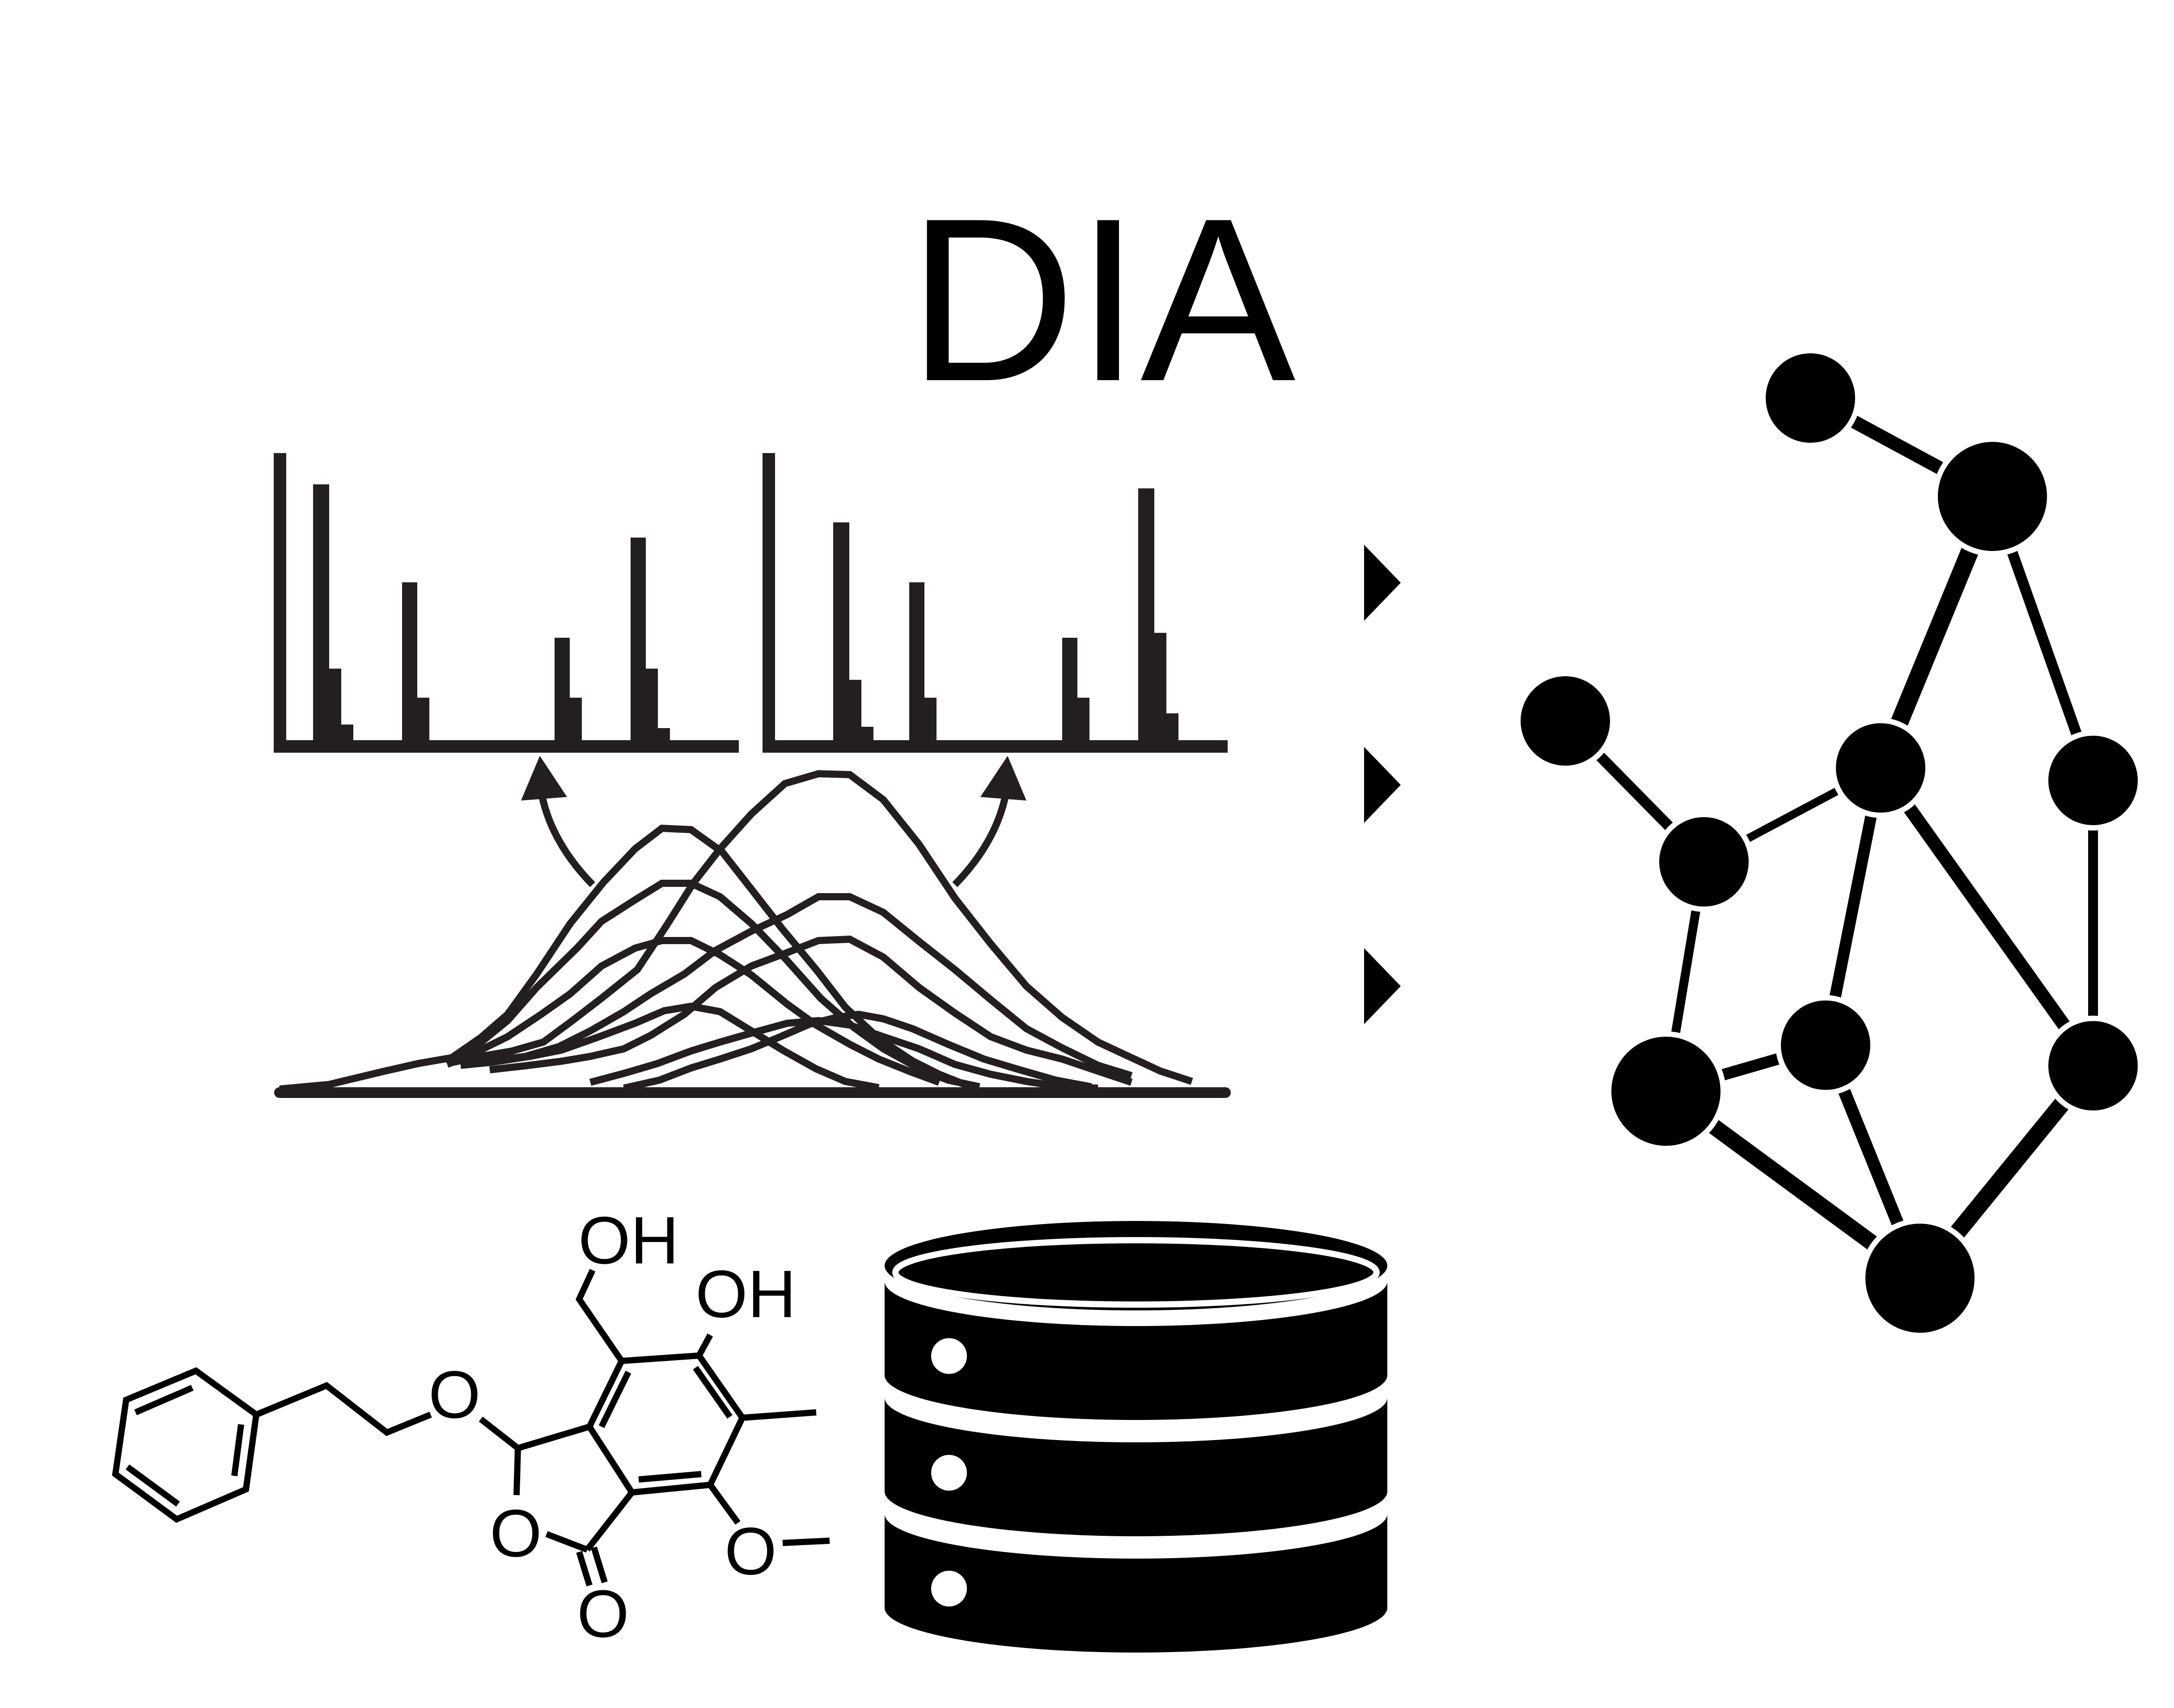  Describe the element at coordinates (666, 1424) in the screenshot. I see `molecule-aromatic-ring` at that location.